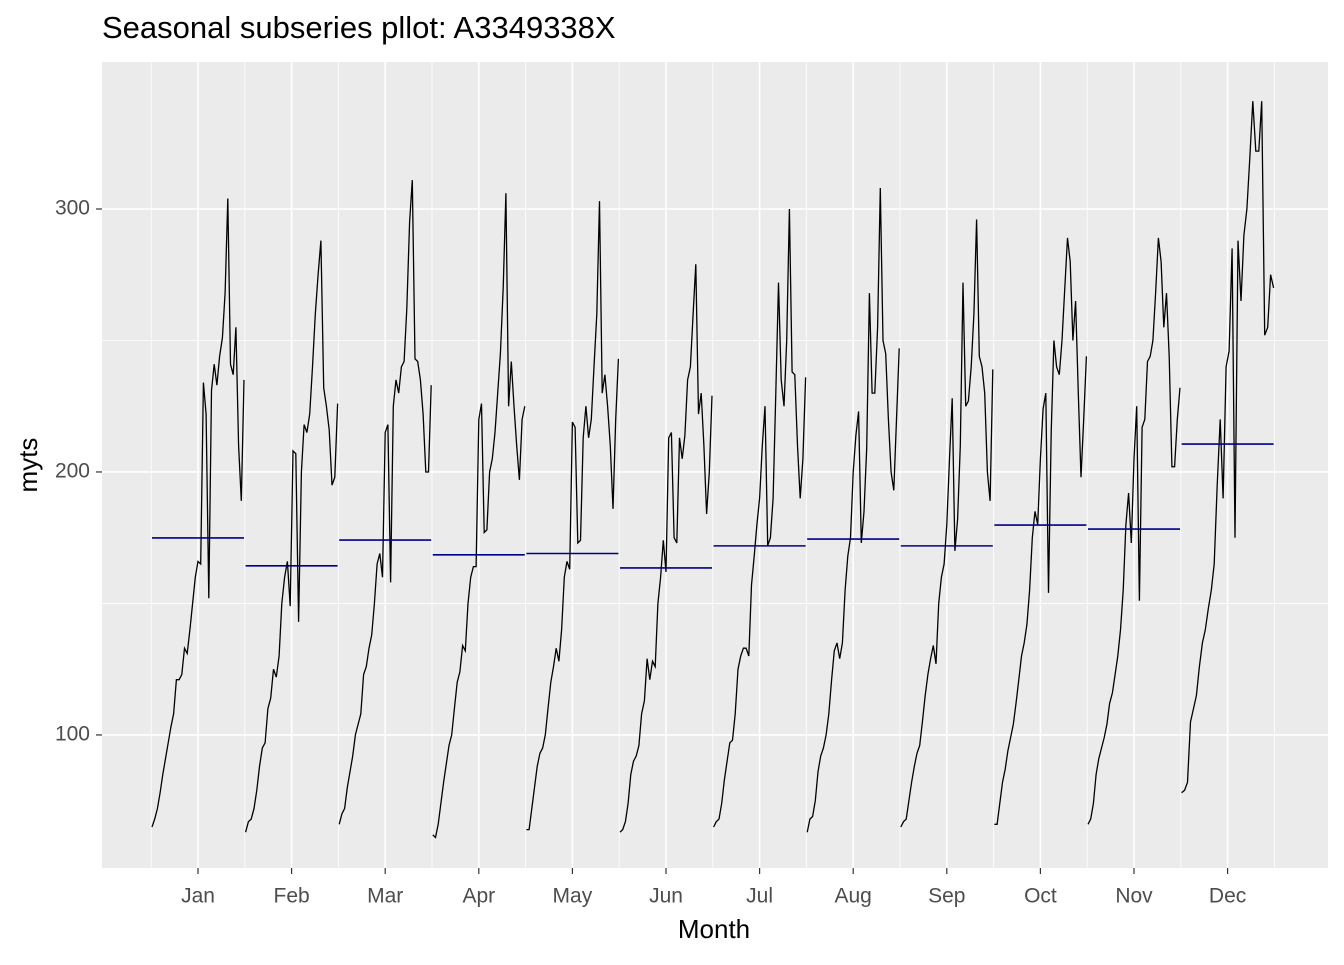 This screenshot has width=1344, height=965. What do you see at coordinates (1134, 896) in the screenshot?
I see `x-tick-label: Nov` at bounding box center [1134, 896].